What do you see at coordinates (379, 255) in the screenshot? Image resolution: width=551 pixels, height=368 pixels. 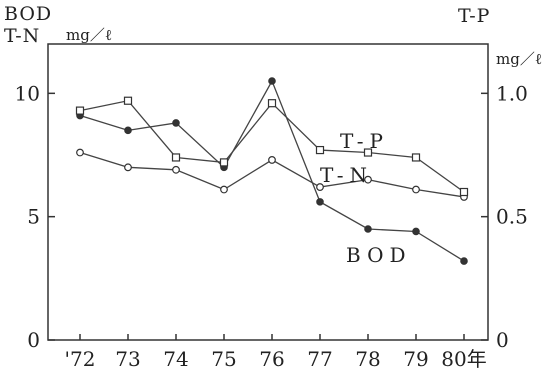 I see `series-label-bod: BOD` at bounding box center [379, 255].